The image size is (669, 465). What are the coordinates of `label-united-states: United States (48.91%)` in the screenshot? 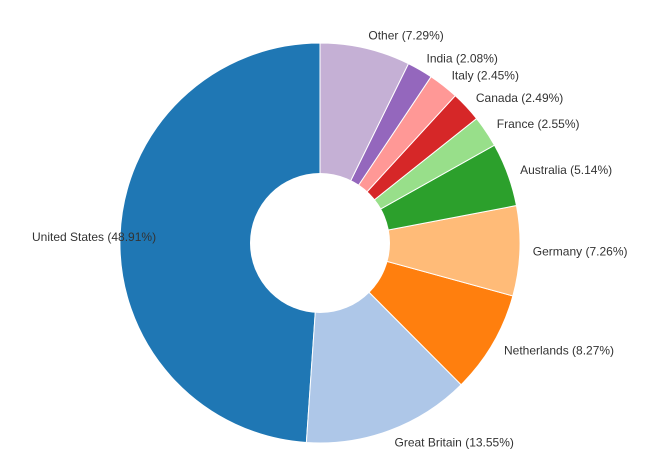 It's located at (94, 237).